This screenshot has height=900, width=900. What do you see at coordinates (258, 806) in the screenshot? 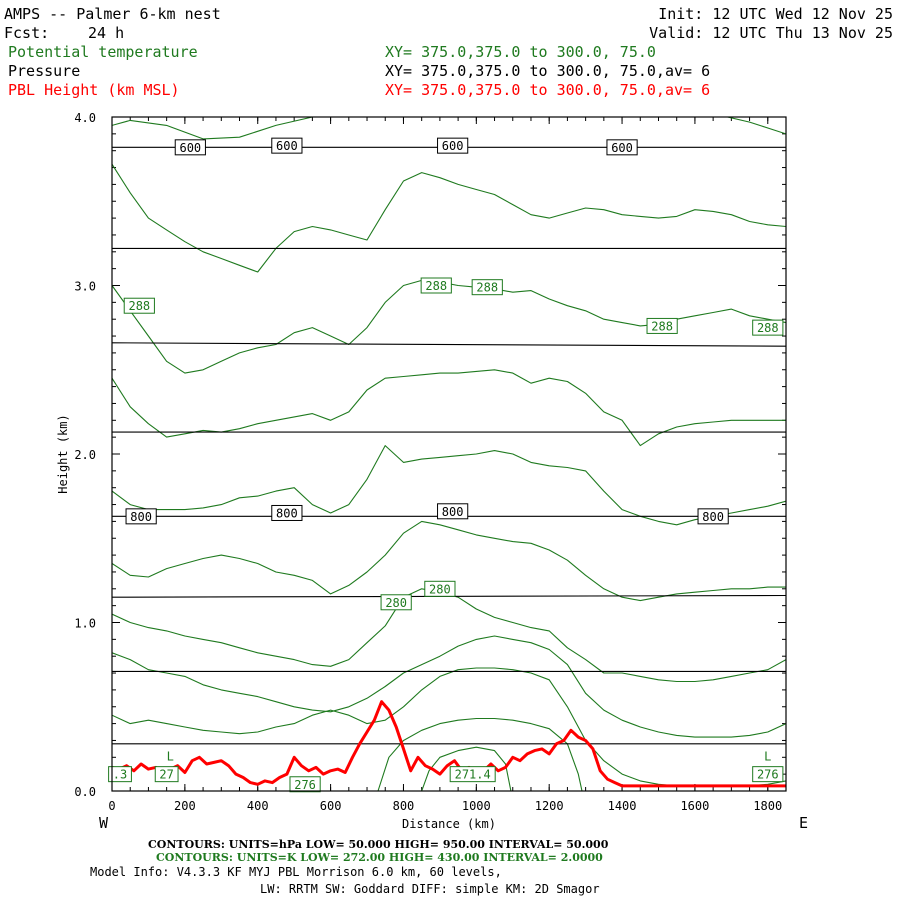
I see `x-tick-label: 400` at bounding box center [258, 806].